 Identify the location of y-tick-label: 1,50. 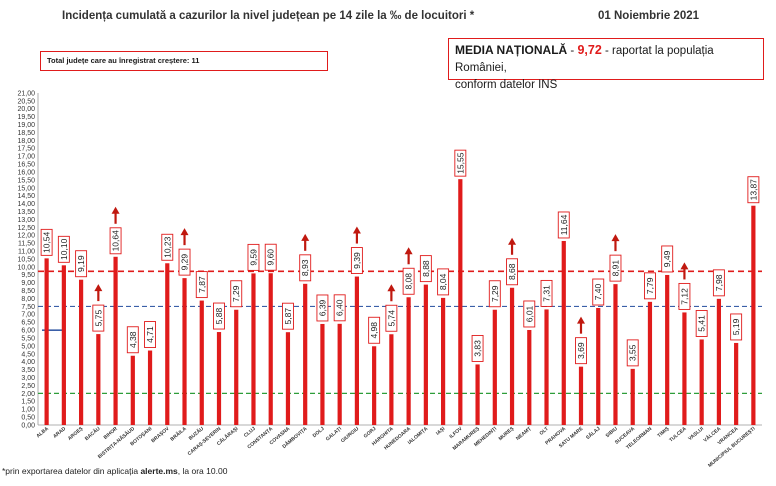
(28, 402).